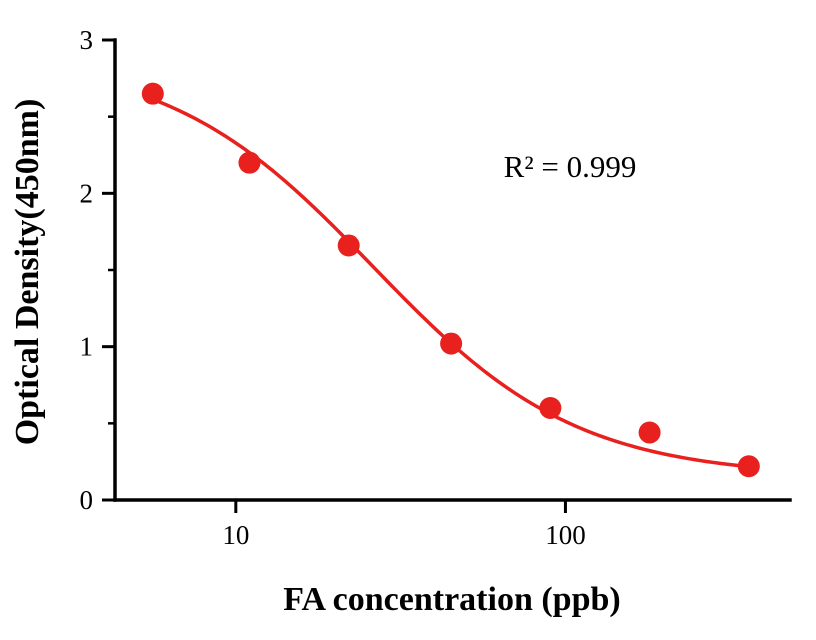  What do you see at coordinates (235, 535) in the screenshot?
I see `x-tick-label: 10` at bounding box center [235, 535].